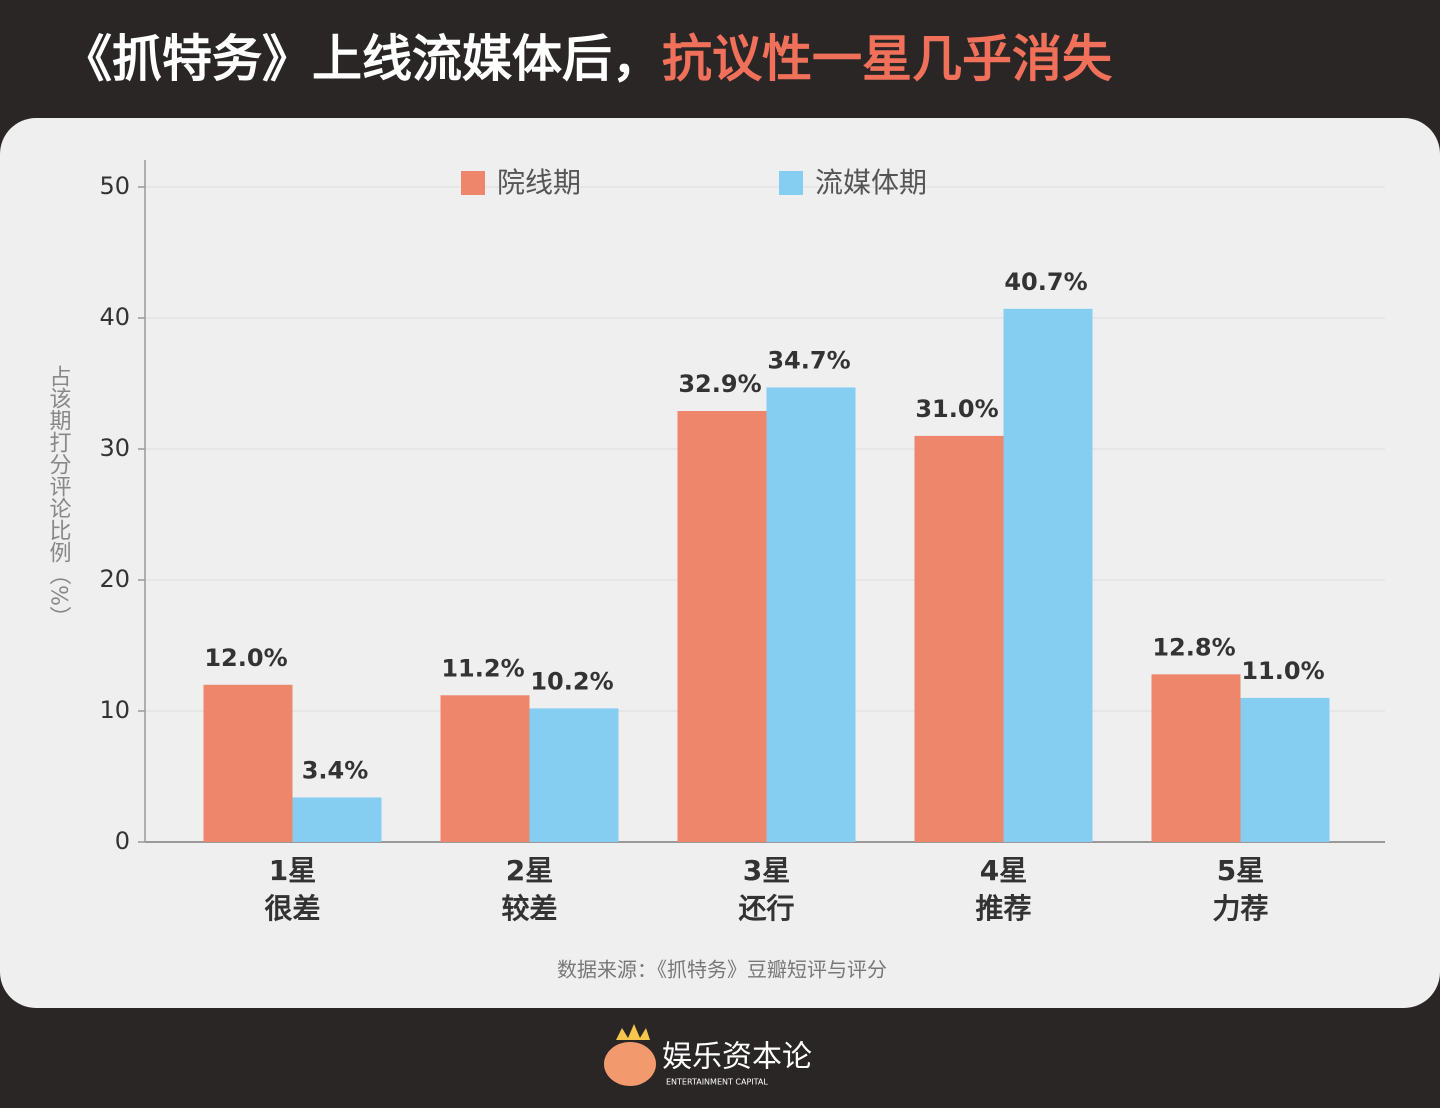 This screenshot has width=1440, height=1108. I want to click on value-label: 10.2%, so click(571, 681).